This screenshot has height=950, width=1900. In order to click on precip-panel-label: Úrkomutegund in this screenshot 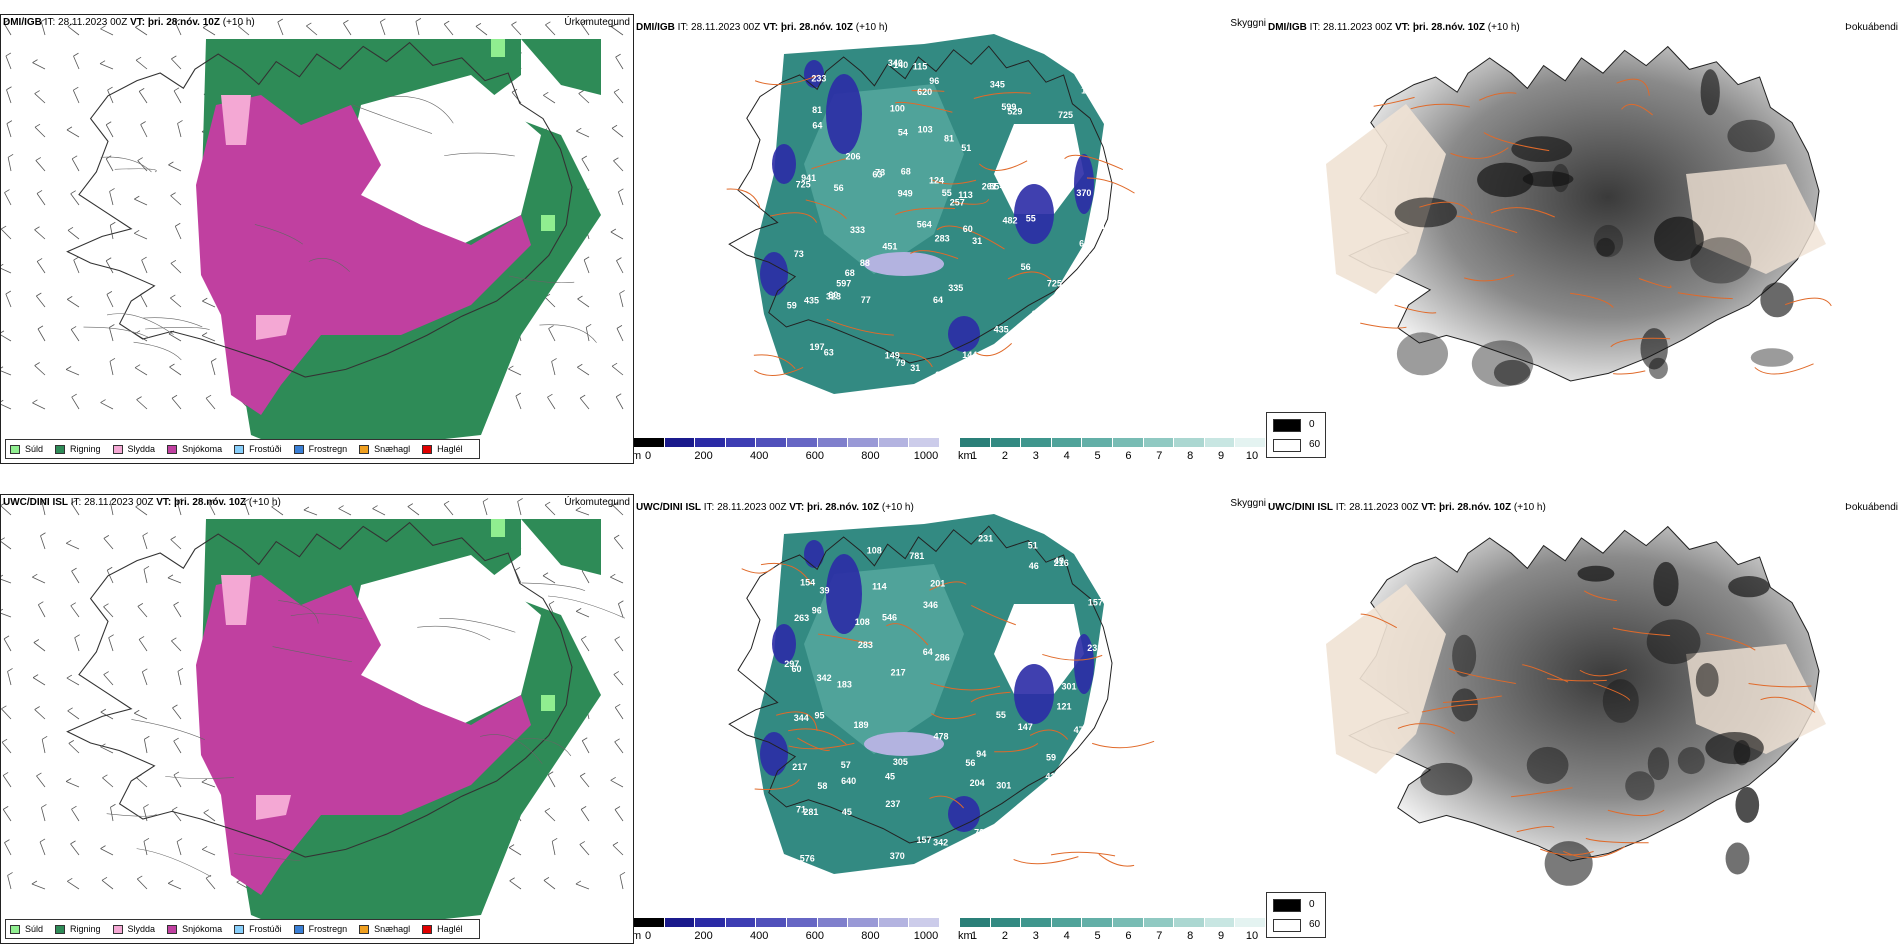, I will do `click(597, 22)`.